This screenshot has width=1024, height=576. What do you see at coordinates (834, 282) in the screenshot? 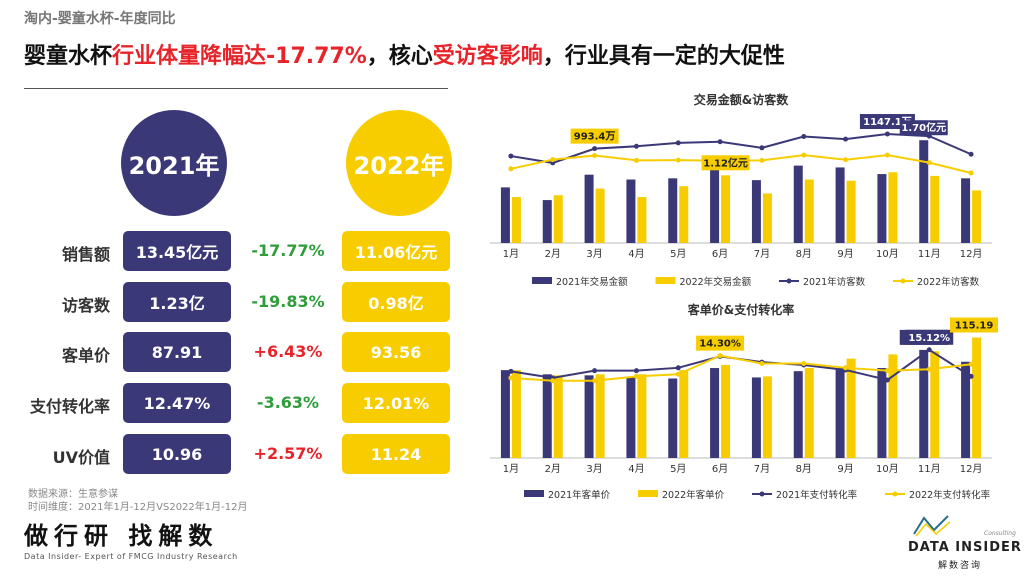
I see `legend-label: 2021年访客数` at bounding box center [834, 282].